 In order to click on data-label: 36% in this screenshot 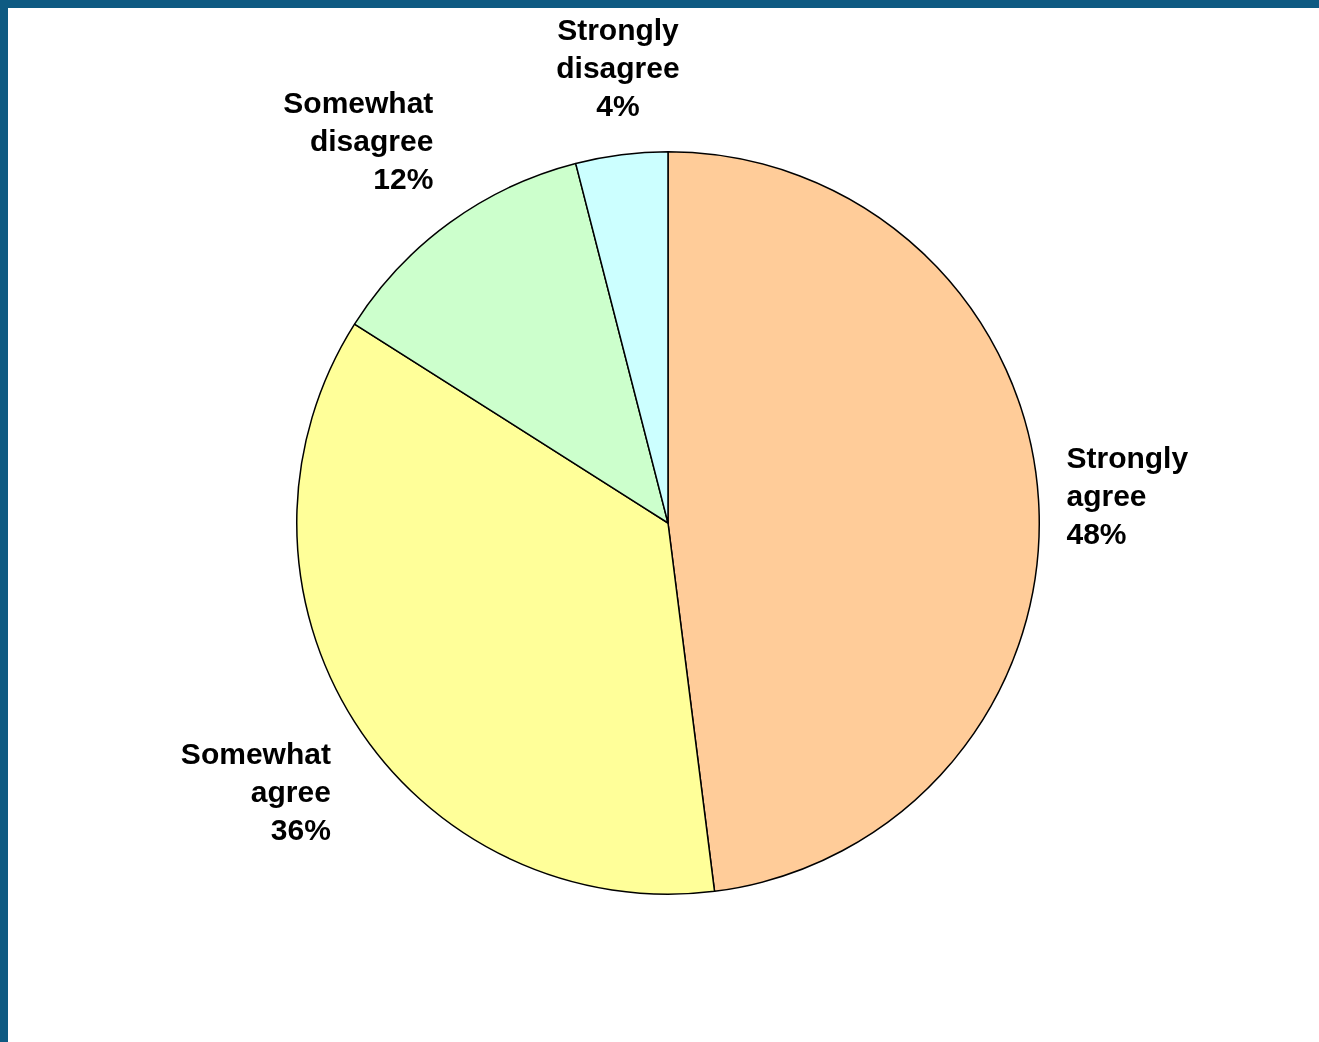, I will do `click(300, 830)`.